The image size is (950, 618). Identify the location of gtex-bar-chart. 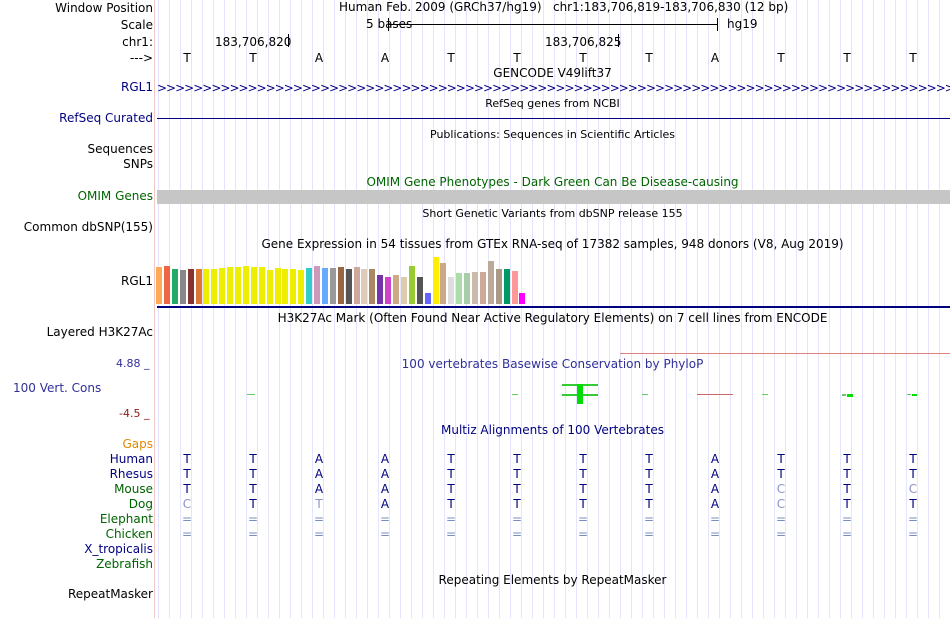
(346, 278).